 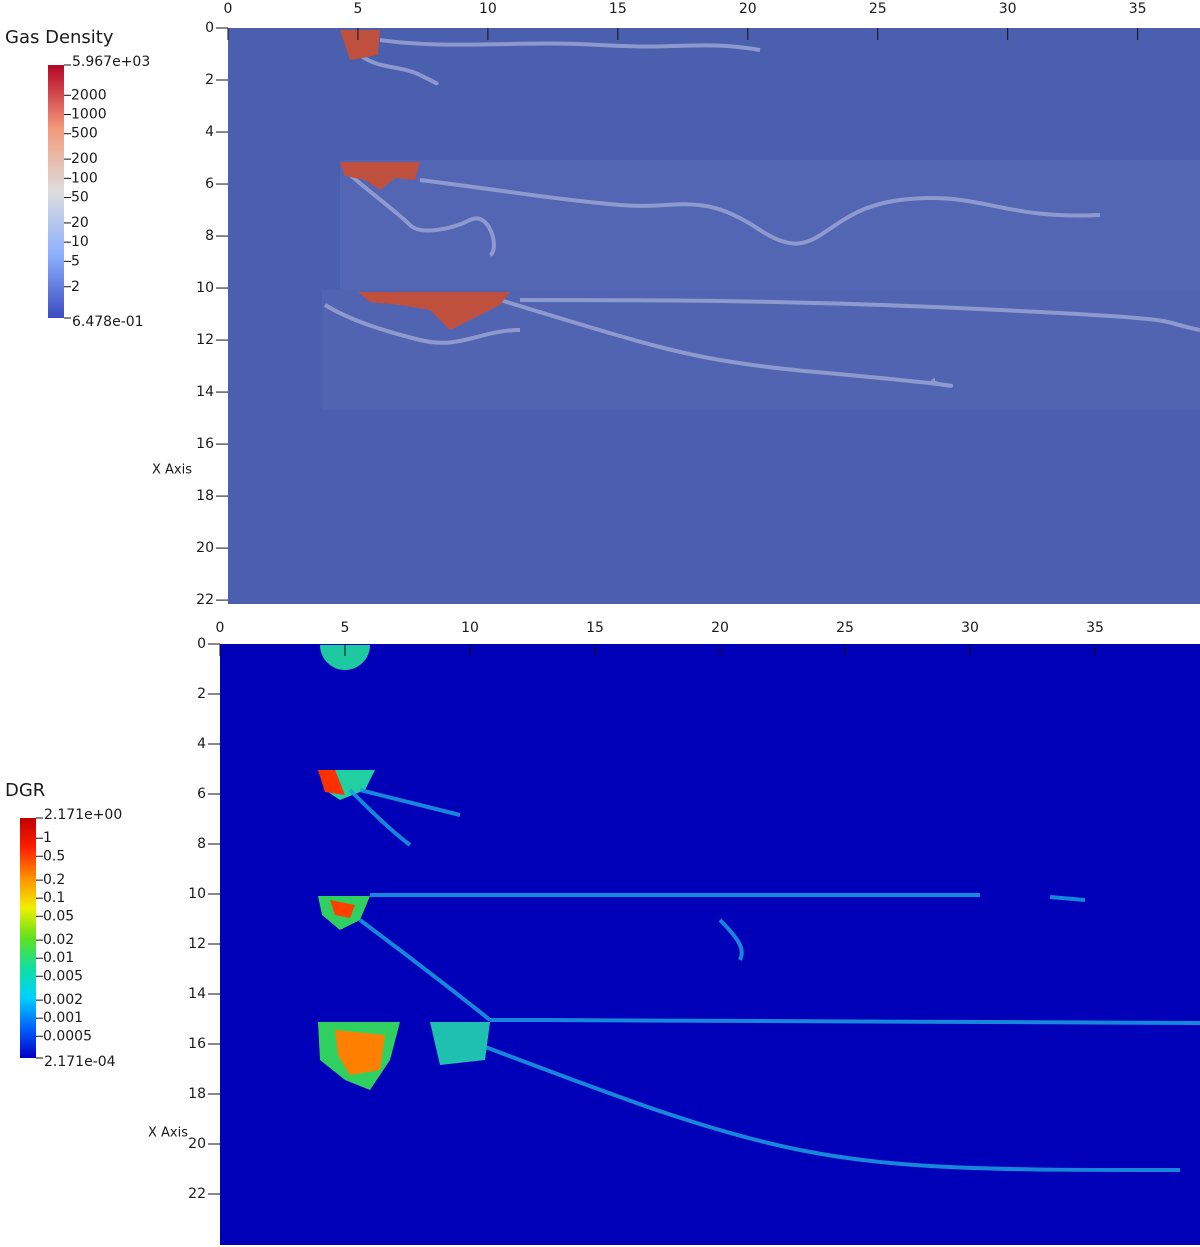 What do you see at coordinates (84, 134) in the screenshot?
I see `colorbar-label: 500` at bounding box center [84, 134].